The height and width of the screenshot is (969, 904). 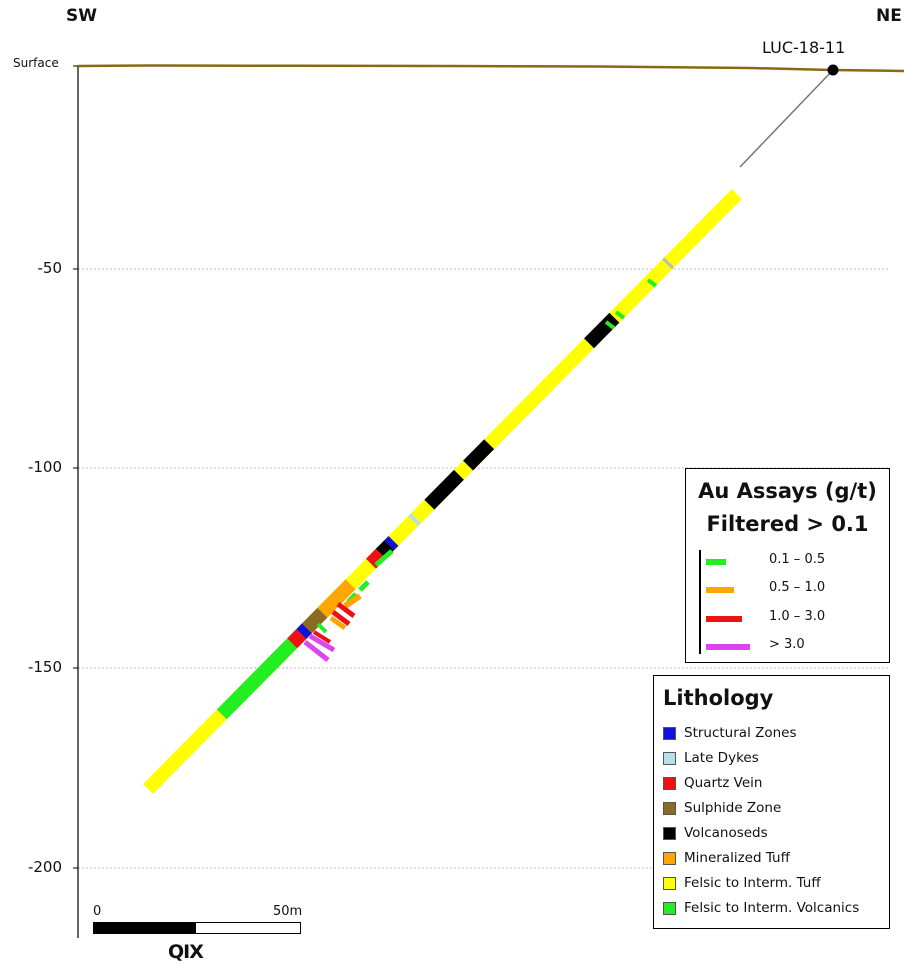 I want to click on scale-bar-filled, so click(x=144, y=928).